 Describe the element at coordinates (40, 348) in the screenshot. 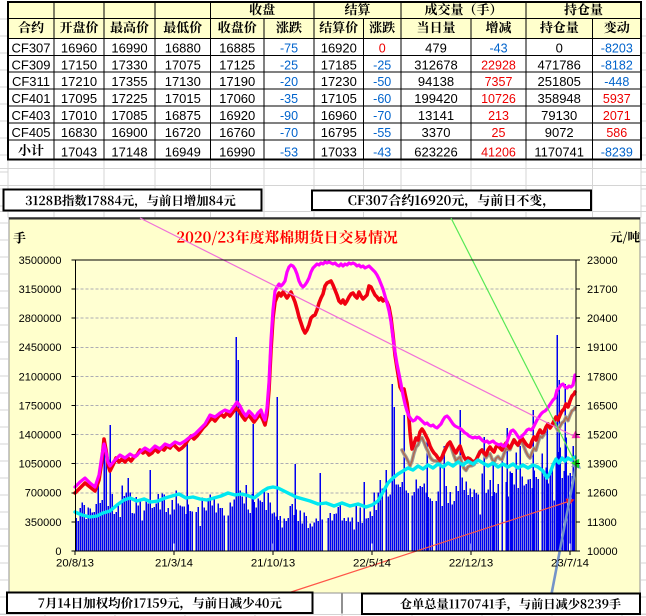

I see `svg-text: 2450000` at that location.